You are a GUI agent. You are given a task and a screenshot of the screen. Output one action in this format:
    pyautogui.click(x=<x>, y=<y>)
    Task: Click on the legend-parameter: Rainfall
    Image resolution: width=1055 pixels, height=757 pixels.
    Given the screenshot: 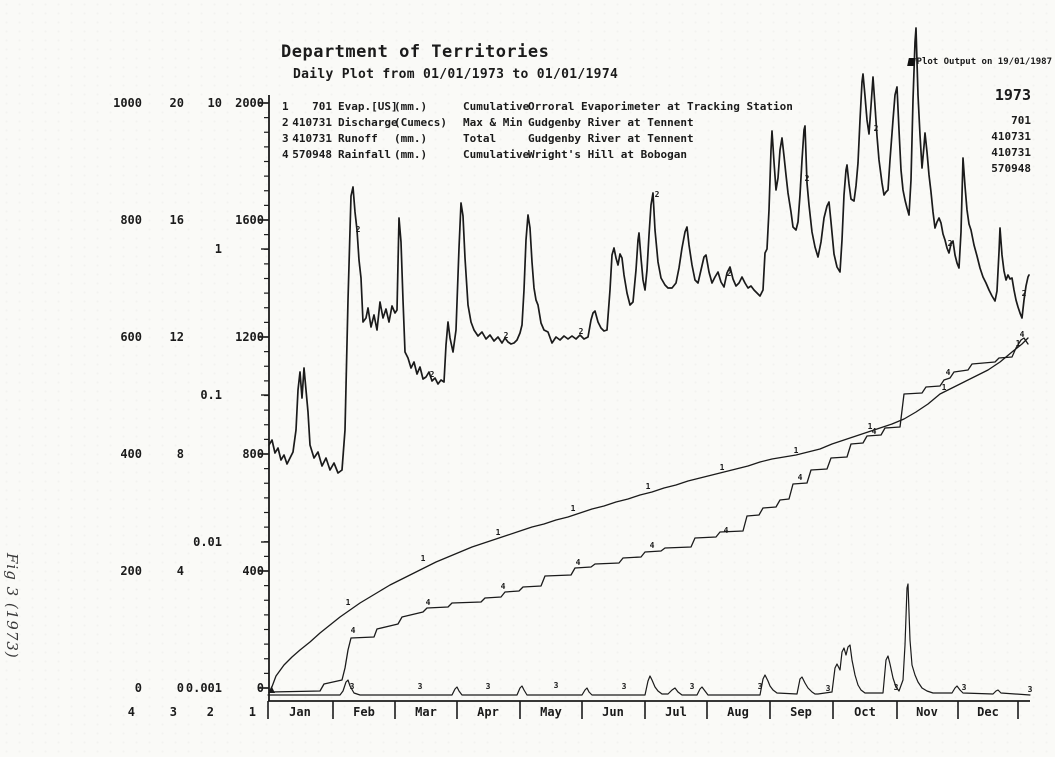 What is the action you would take?
    pyautogui.click(x=364, y=154)
    